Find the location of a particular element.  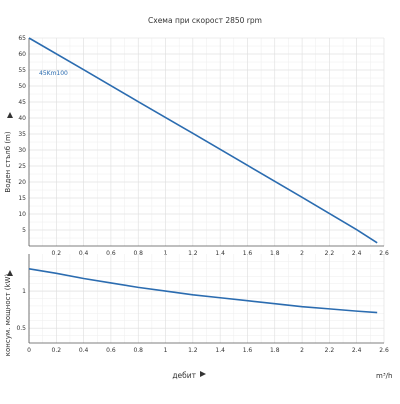

flow-axis-label: дебит is located at coordinates (184, 375).